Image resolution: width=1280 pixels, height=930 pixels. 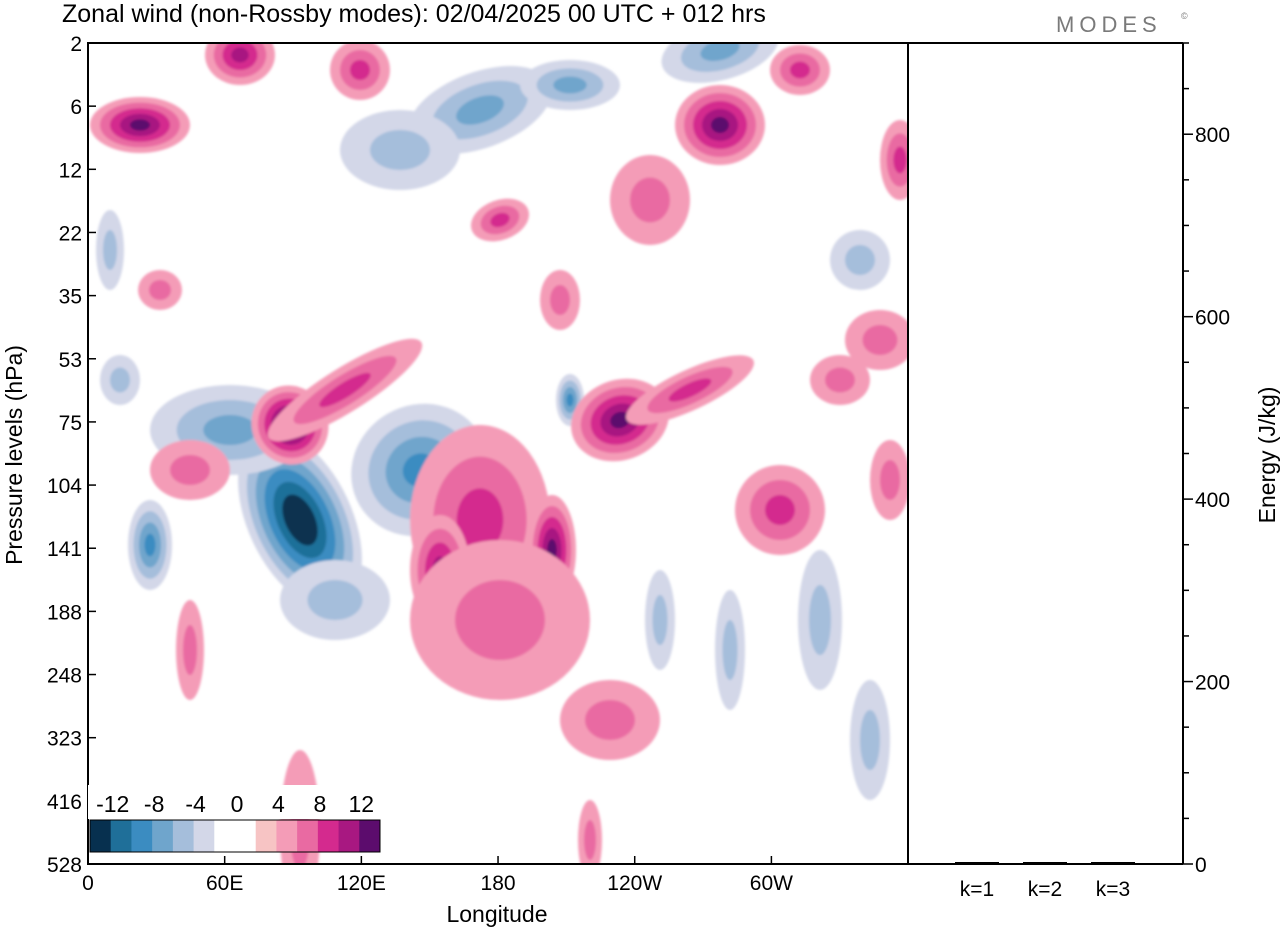 What do you see at coordinates (1267, 455) in the screenshot?
I see `energy-axis-label: Energy (J/kg)` at bounding box center [1267, 455].